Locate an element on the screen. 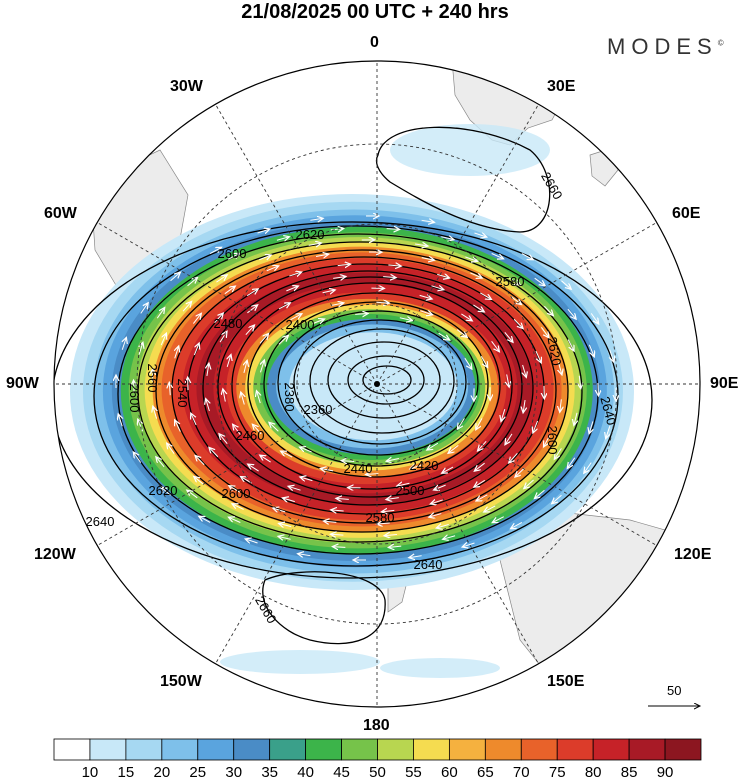 This screenshot has width=750, height=782. colorbar-tick-label: 25 is located at coordinates (198, 772).